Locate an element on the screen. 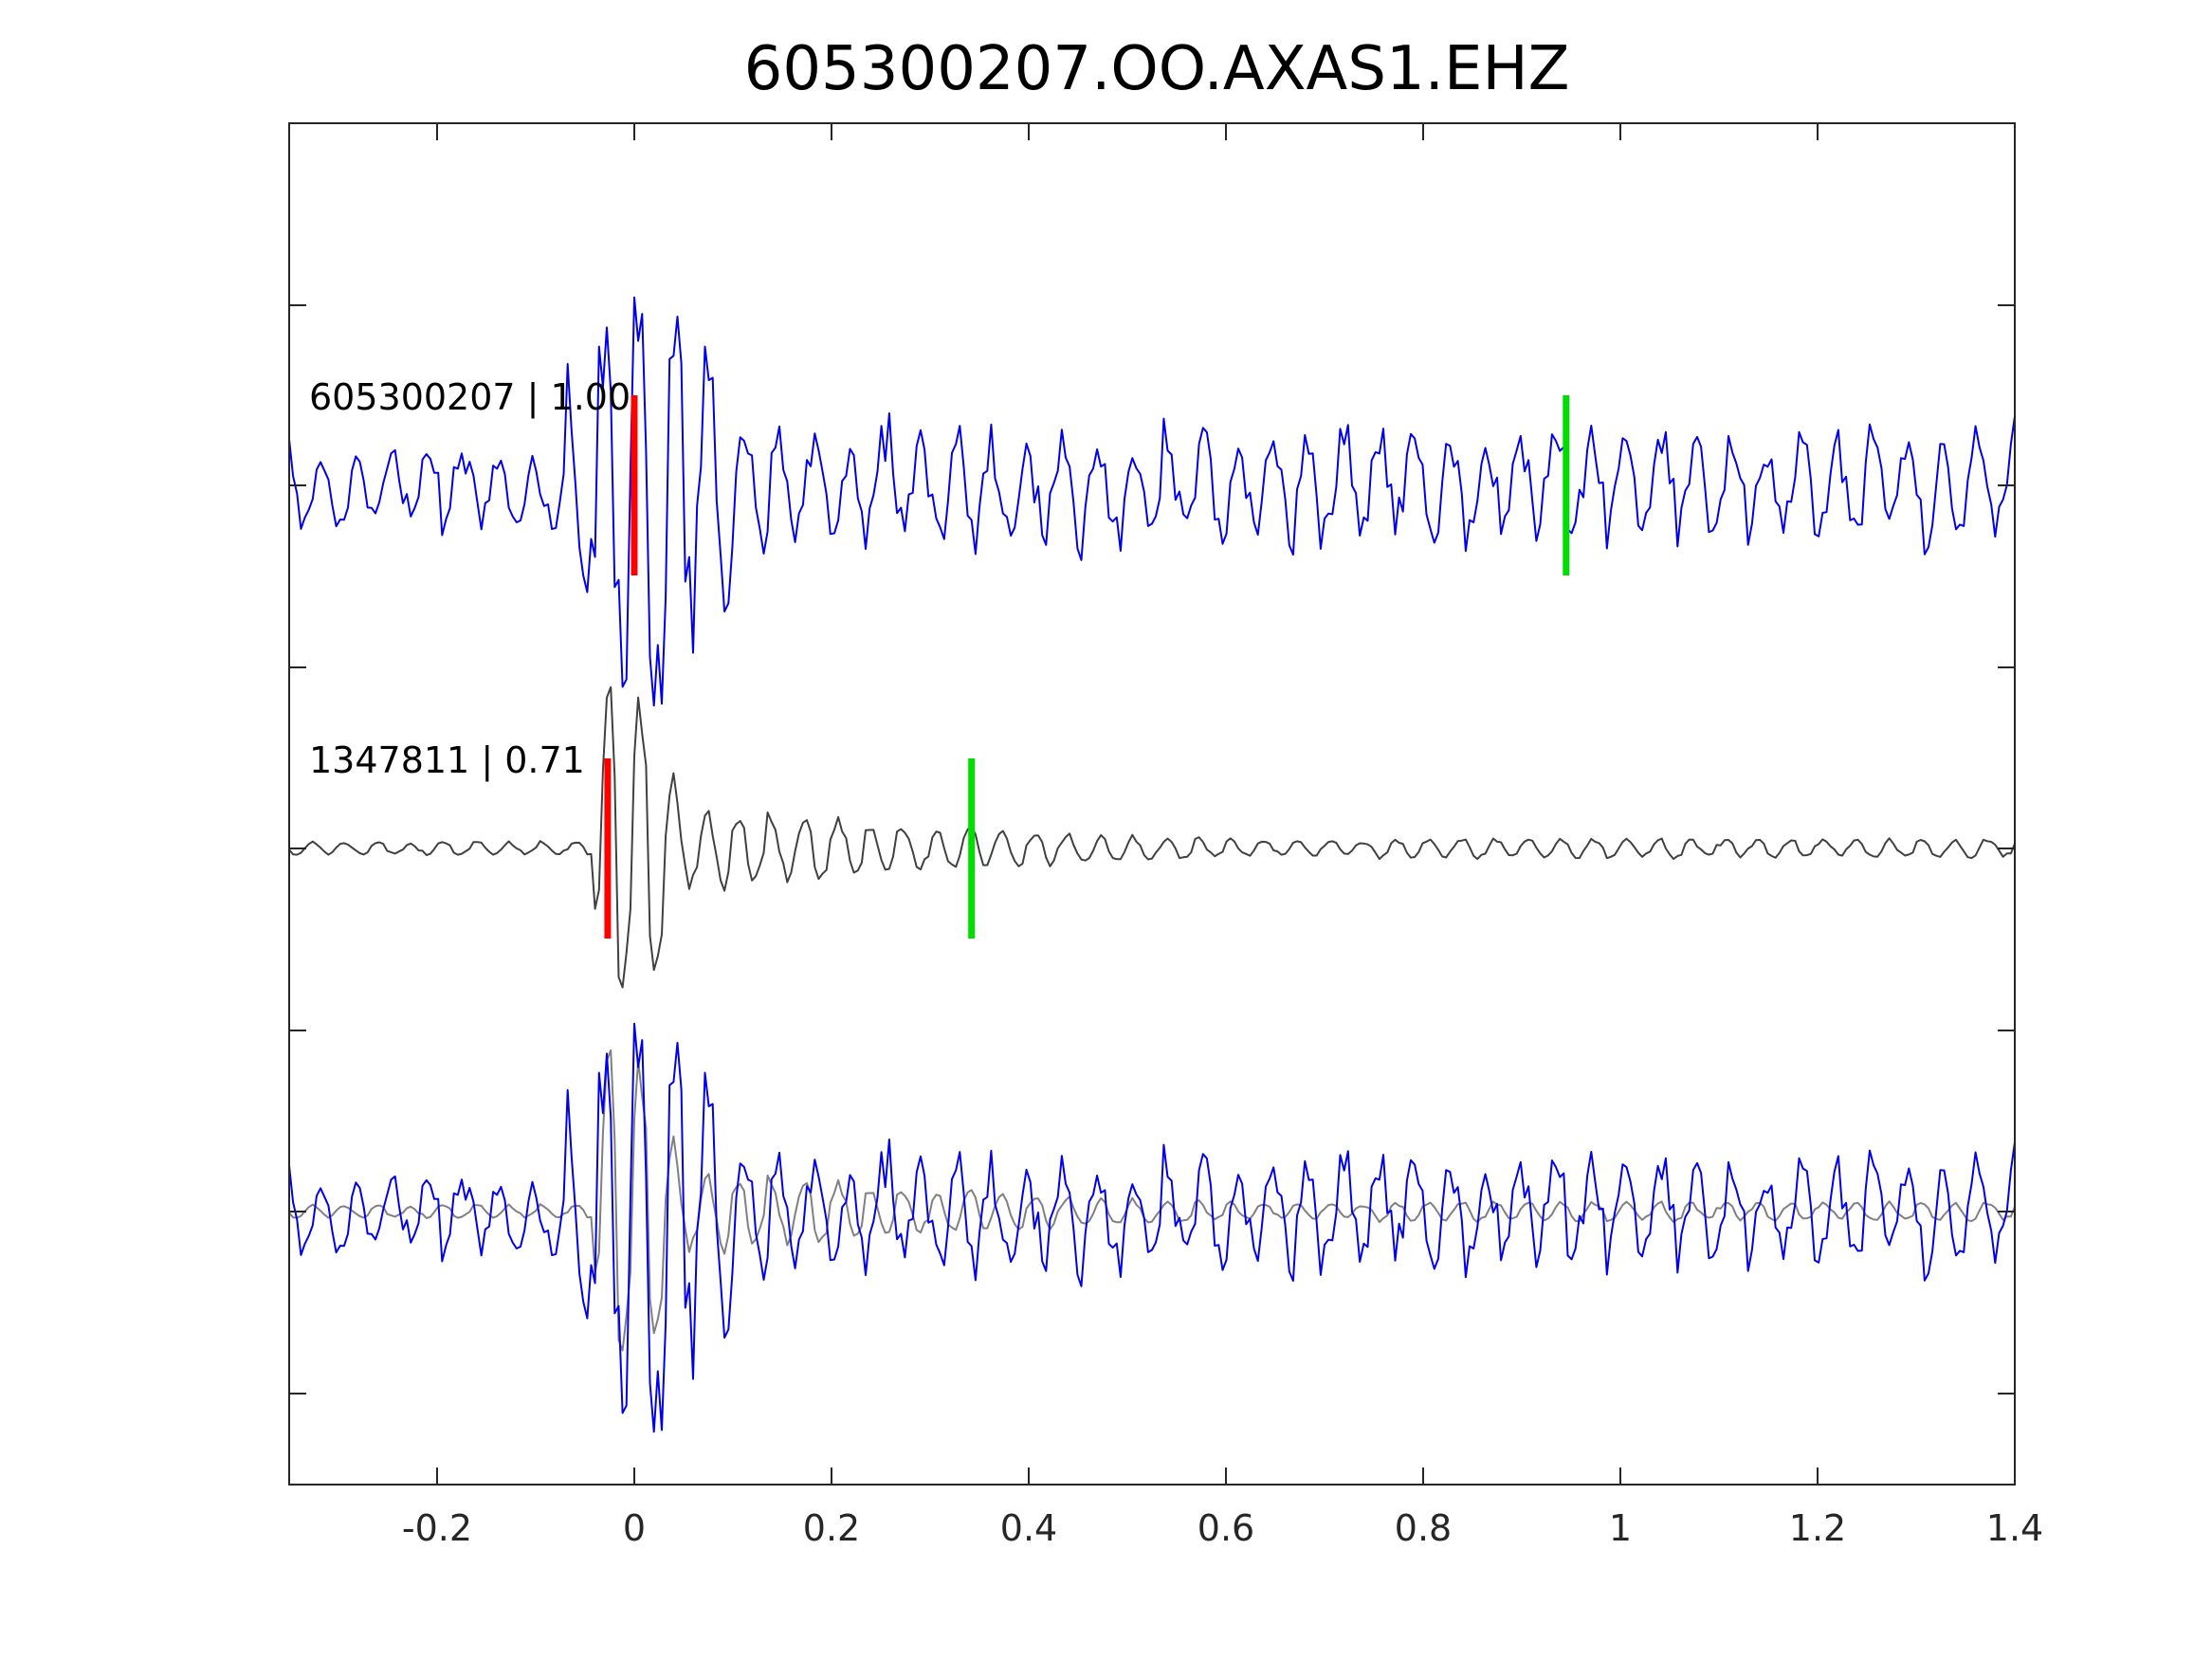 The height and width of the screenshot is (1659, 2212). overlay-match-trace is located at coordinates (1152, 1200).